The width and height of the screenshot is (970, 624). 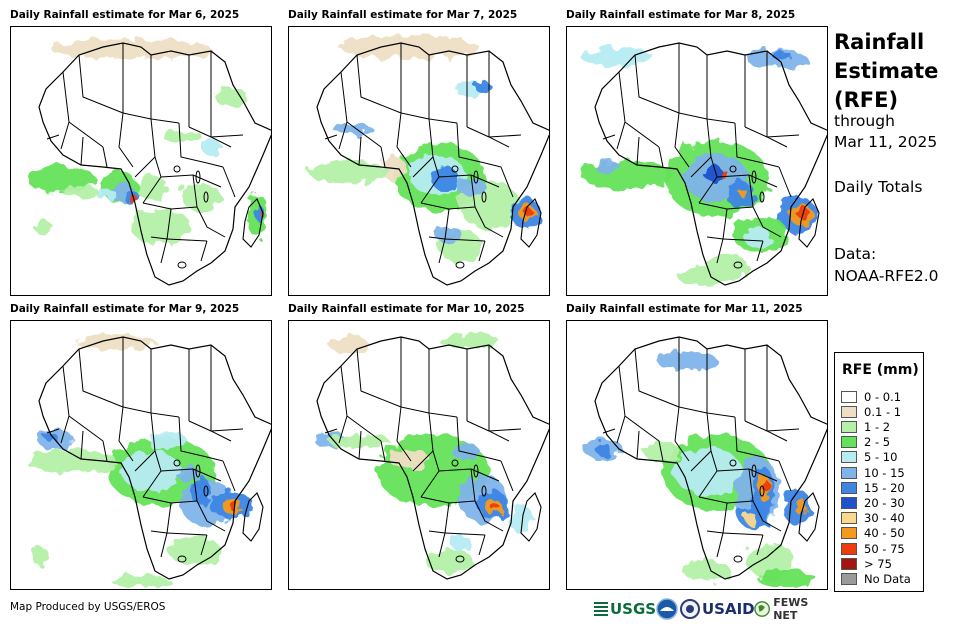 What do you see at coordinates (88, 607) in the screenshot?
I see `credit-text: Map Produced by USGS/EROS` at bounding box center [88, 607].